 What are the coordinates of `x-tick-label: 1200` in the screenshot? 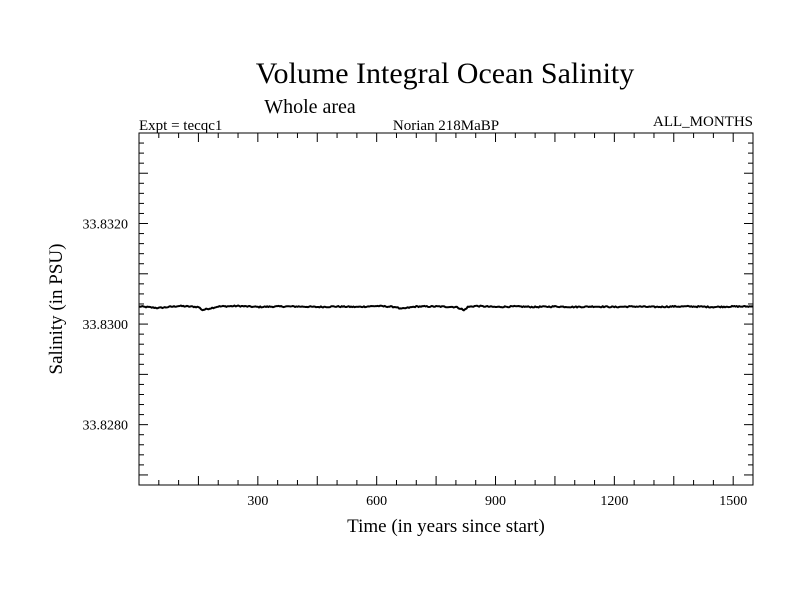 It's located at (614, 501).